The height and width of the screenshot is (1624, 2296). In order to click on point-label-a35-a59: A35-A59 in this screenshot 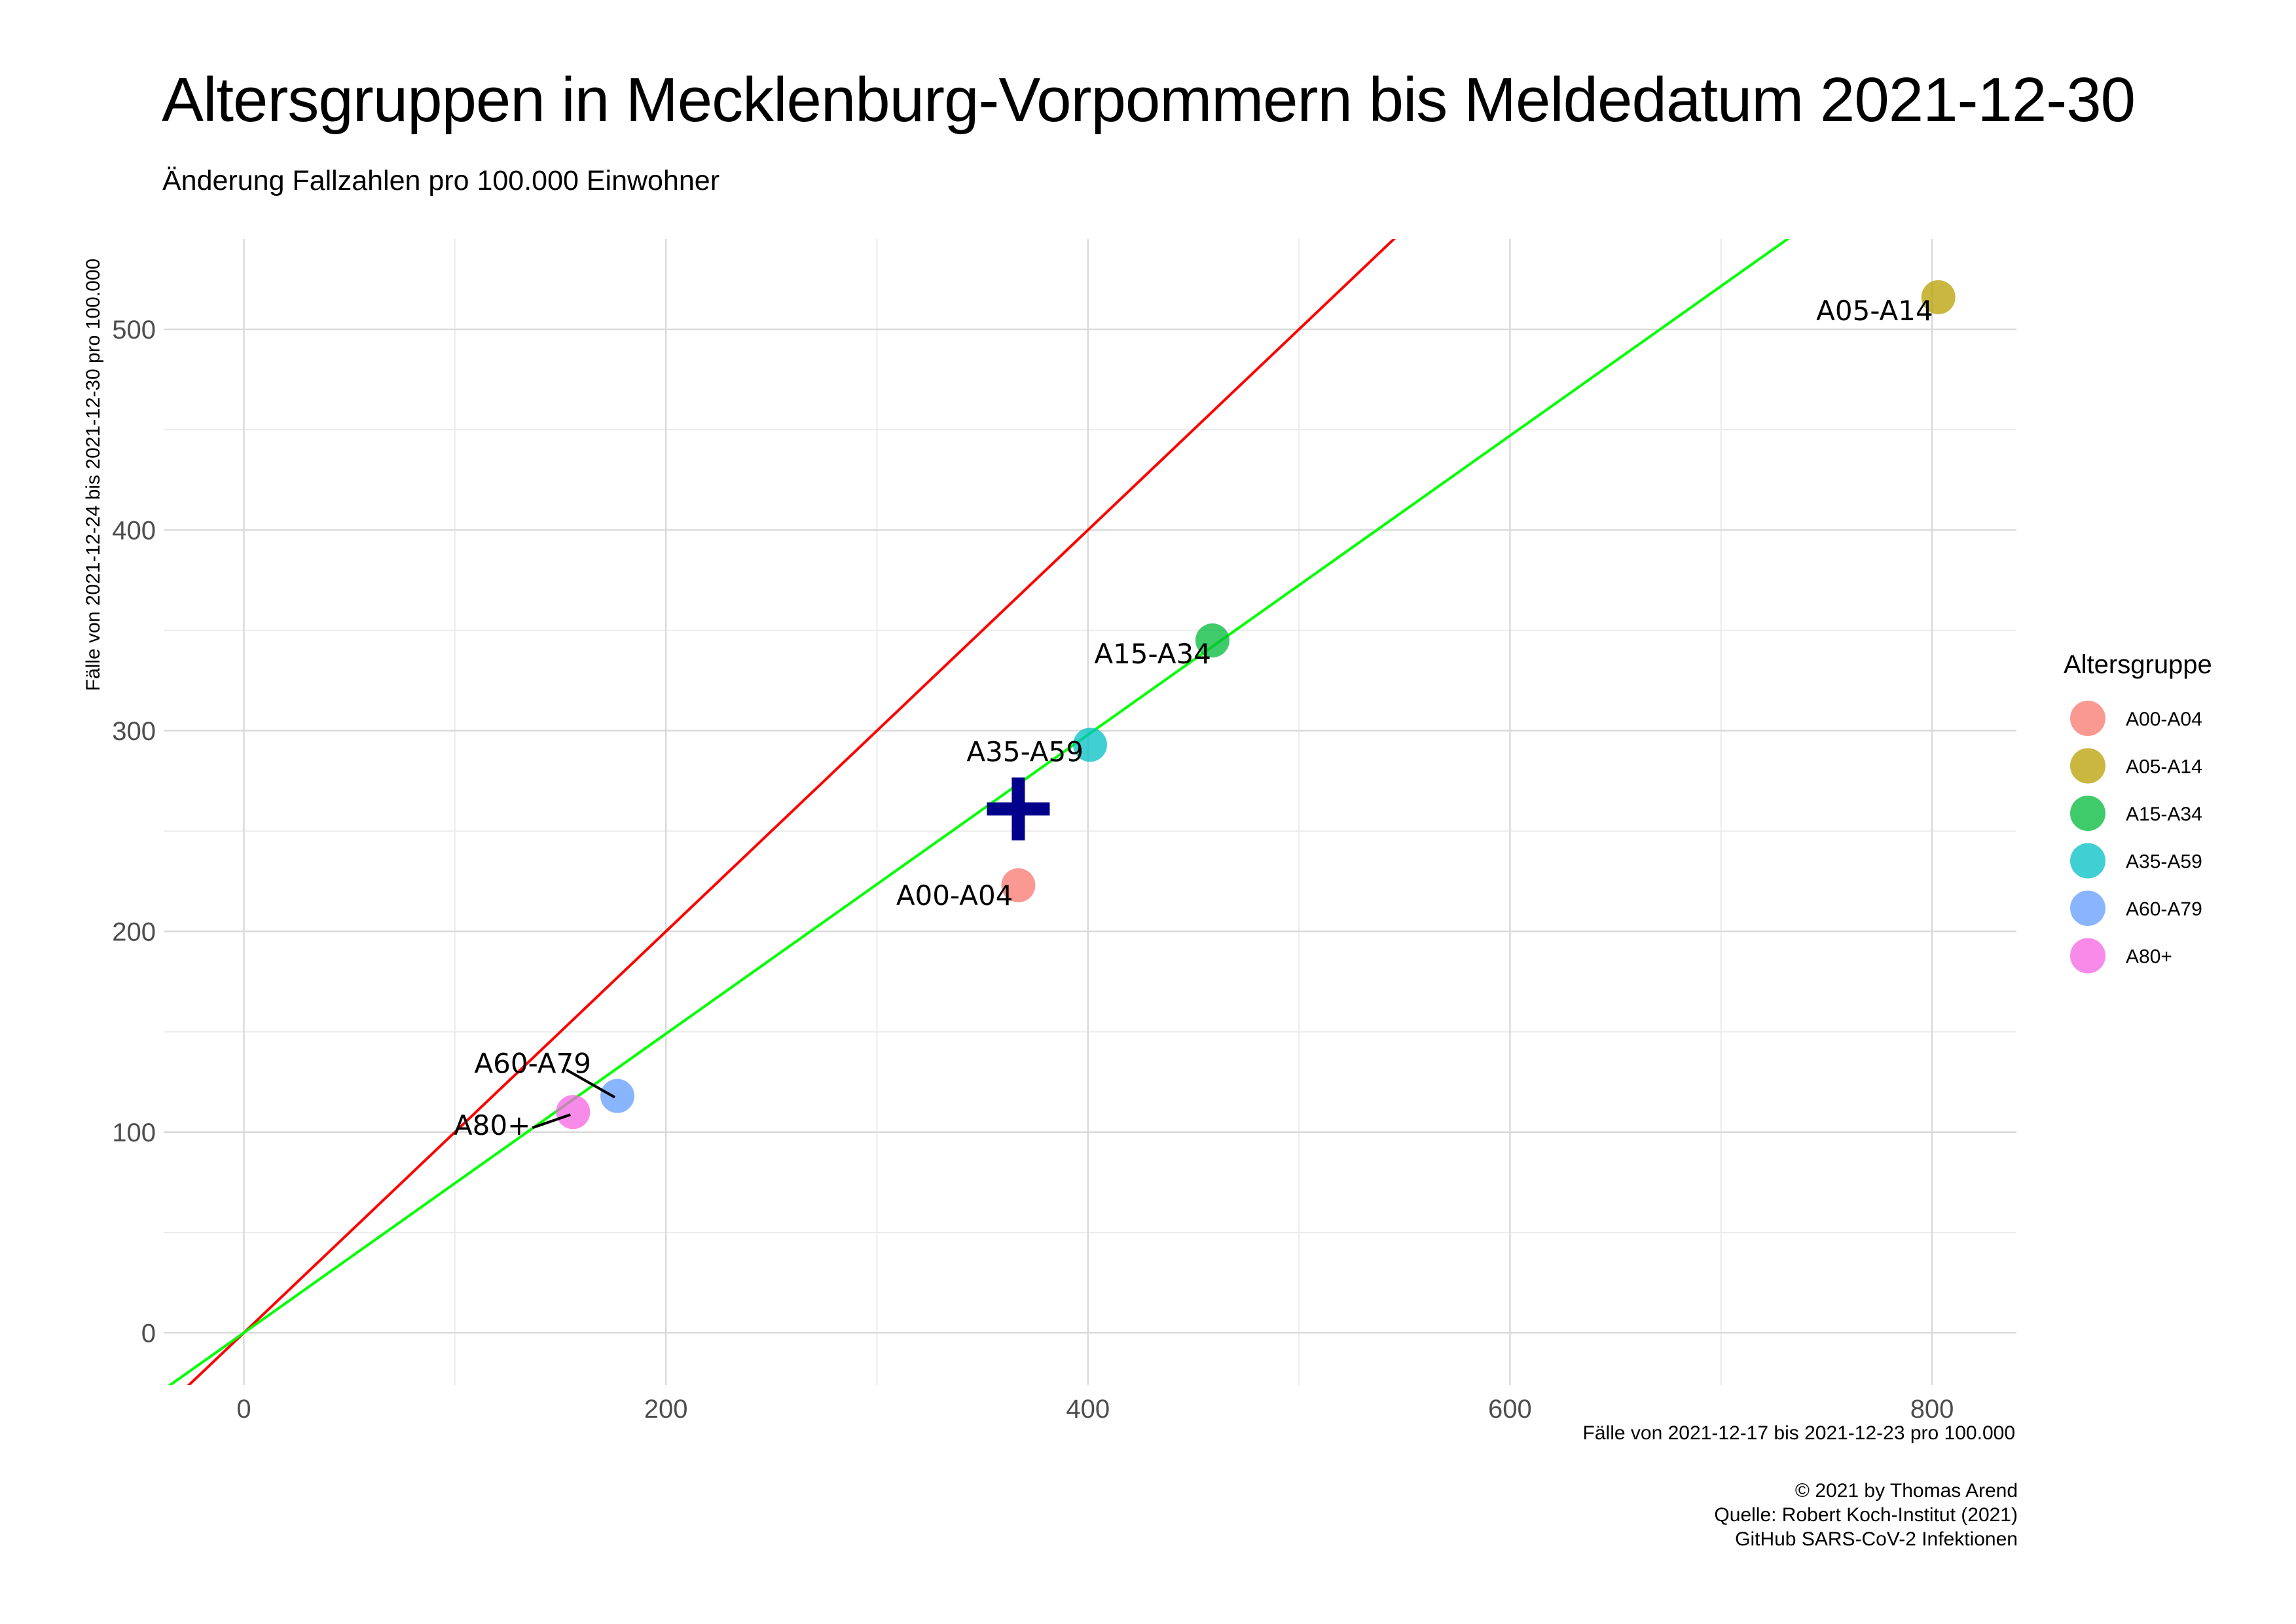, I will do `click(1025, 751)`.